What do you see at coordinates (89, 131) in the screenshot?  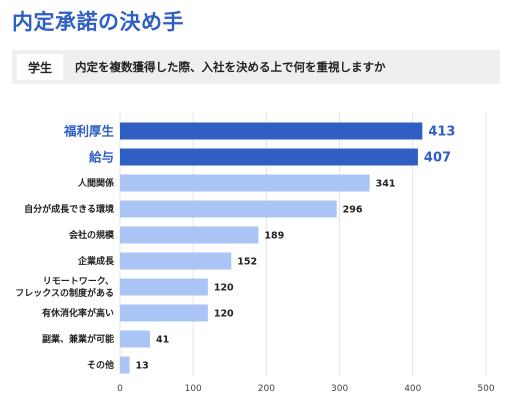 I see `category-label: 福利厚生` at bounding box center [89, 131].